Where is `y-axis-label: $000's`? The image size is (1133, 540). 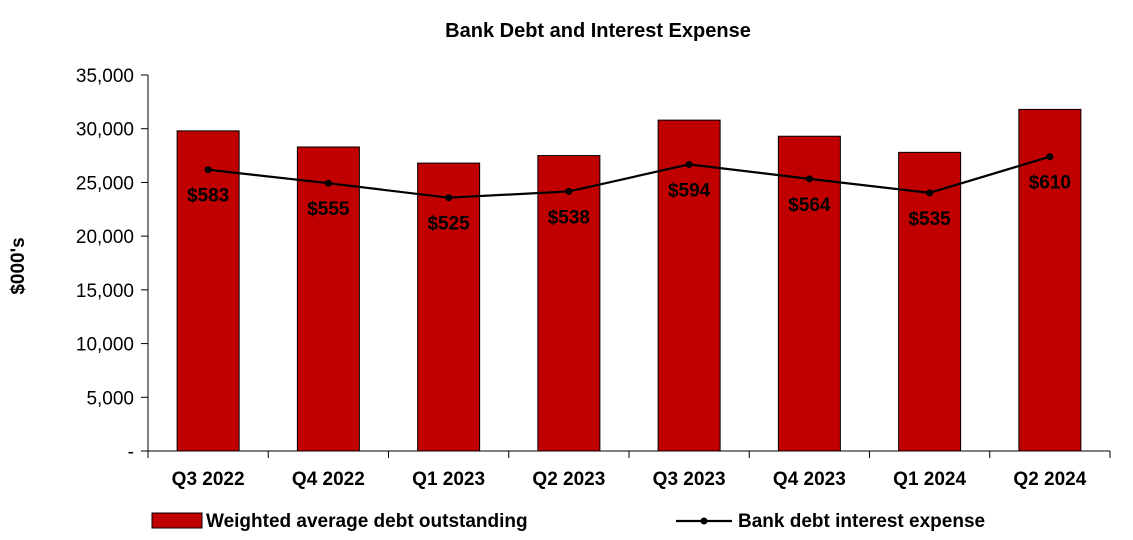
y-axis-label: $000's is located at coordinates (18, 265).